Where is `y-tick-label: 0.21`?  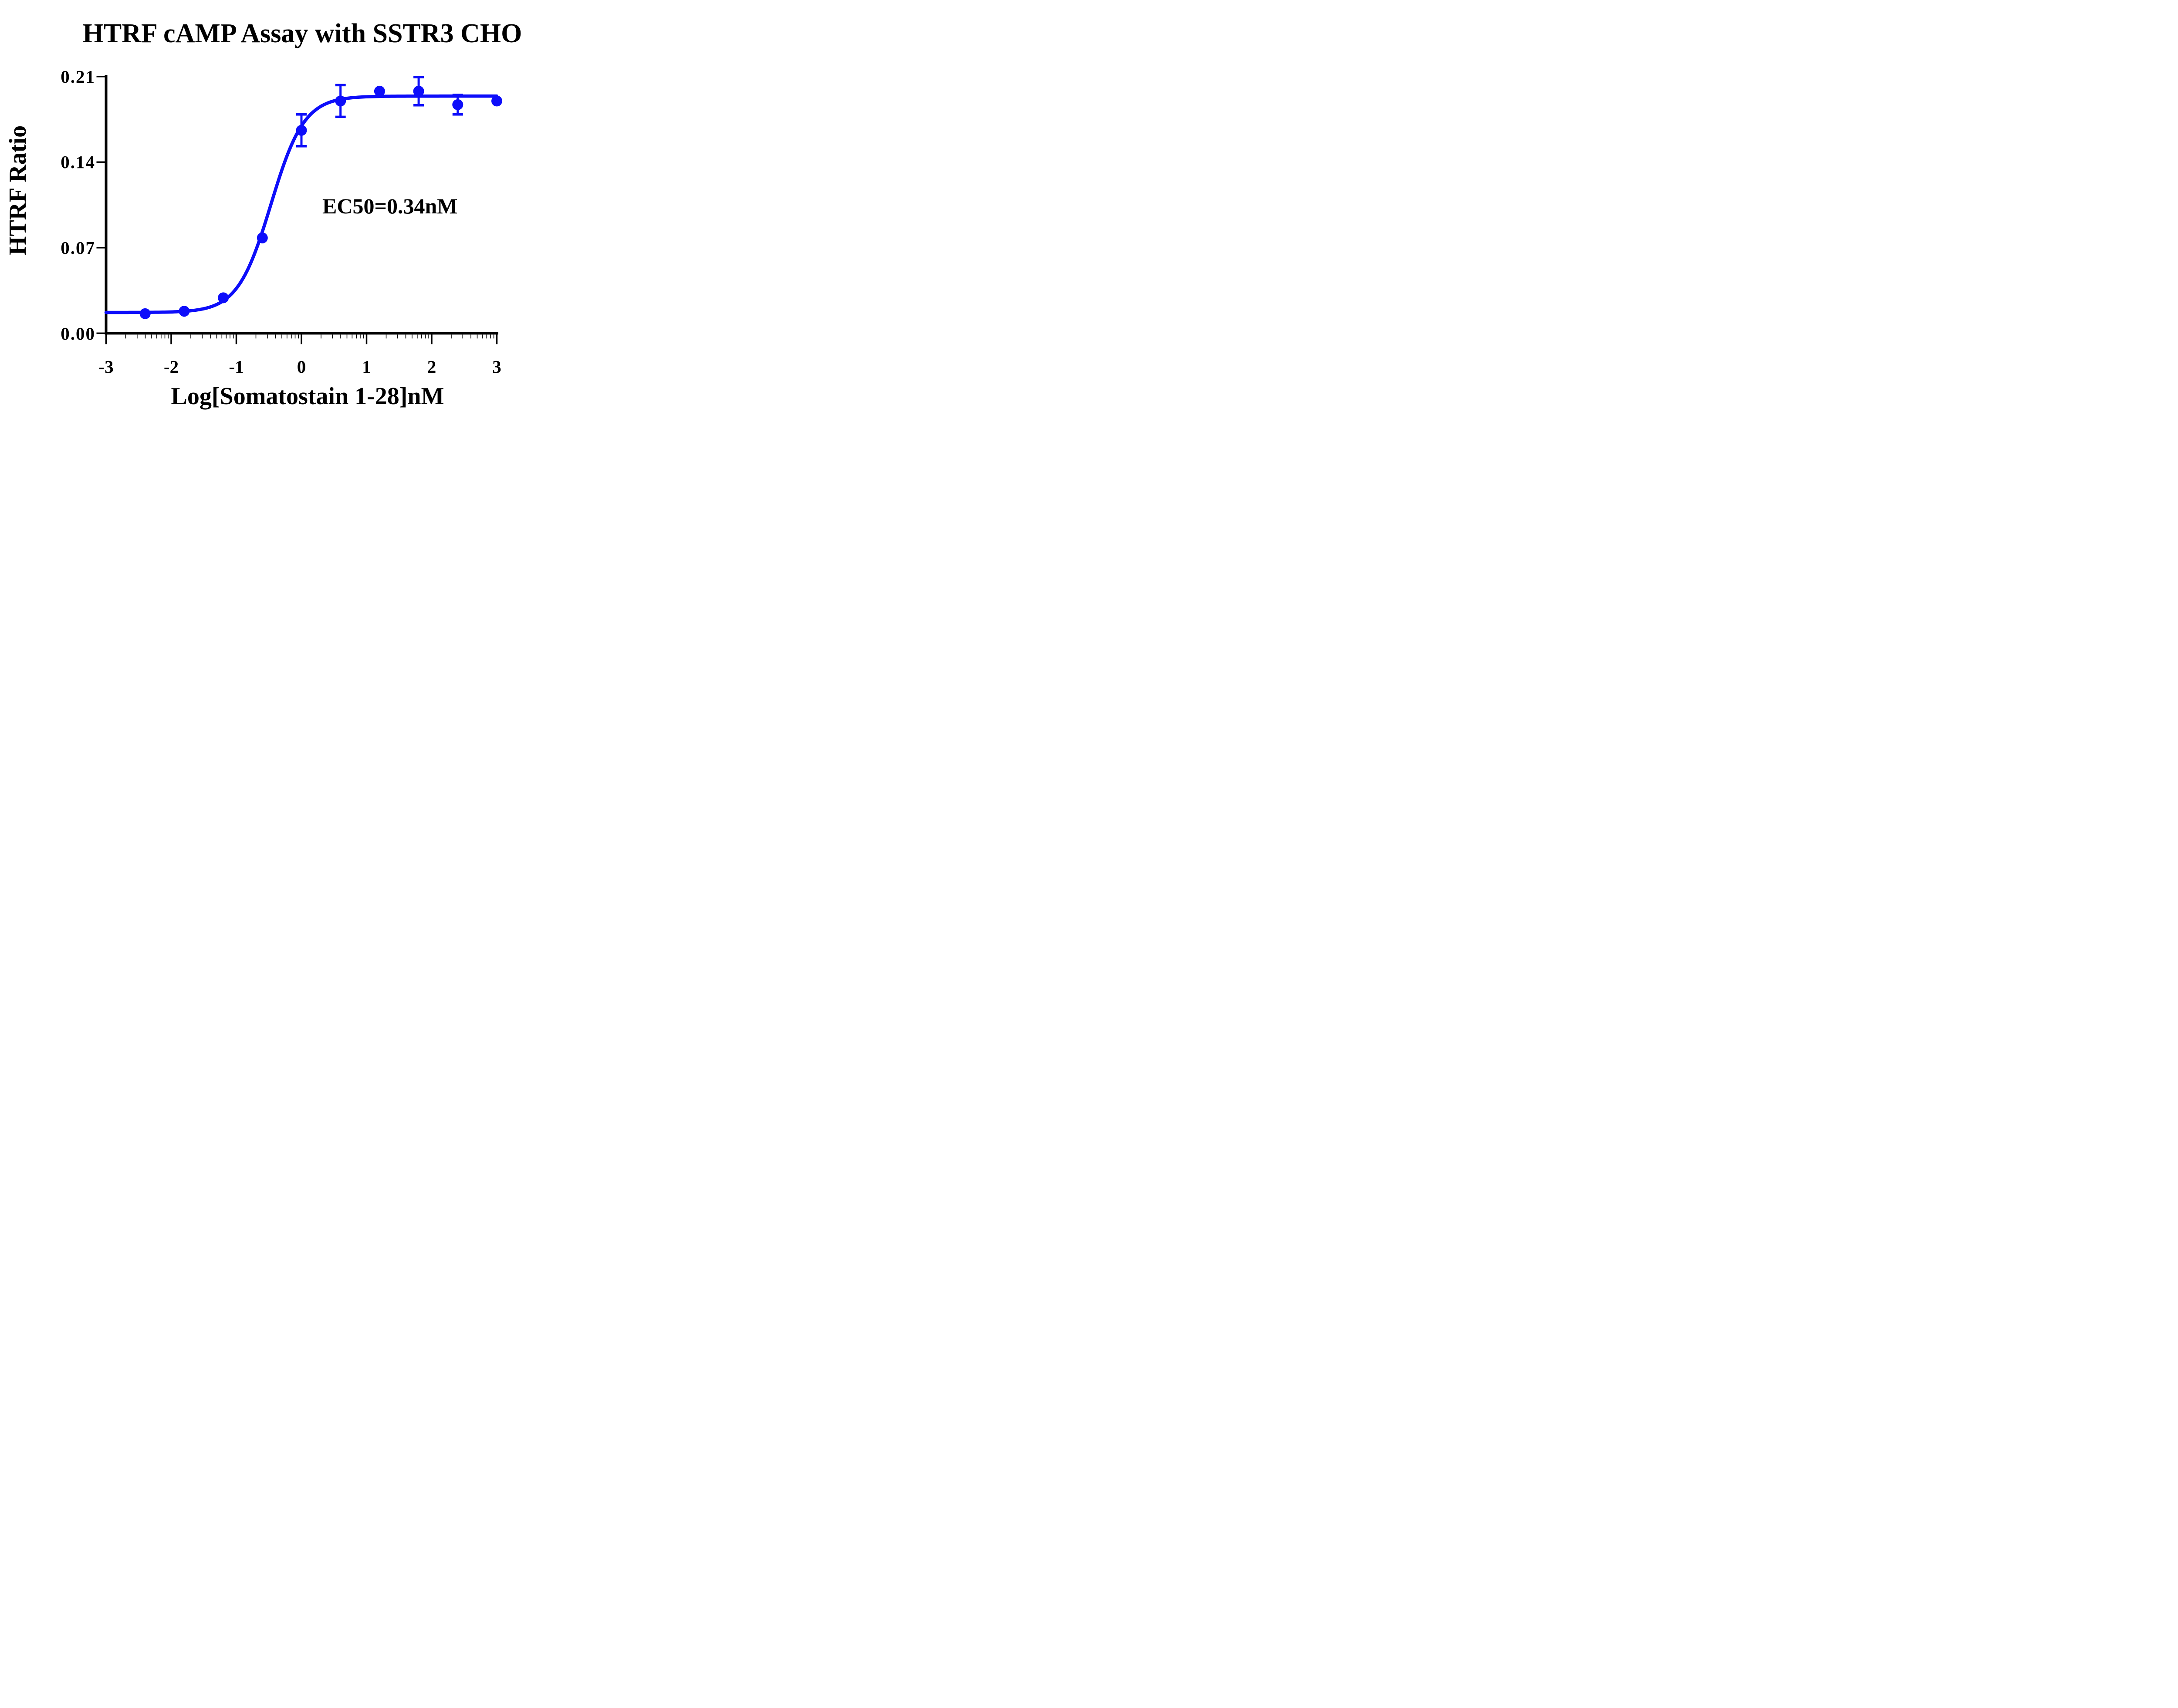 y-tick-label: 0.21 is located at coordinates (78, 77).